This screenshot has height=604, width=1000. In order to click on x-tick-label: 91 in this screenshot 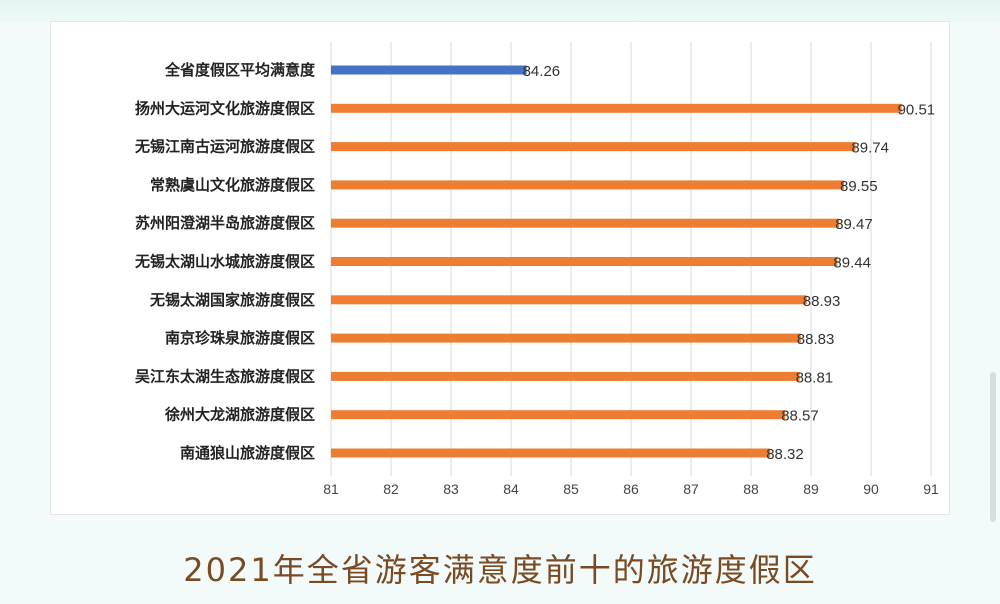, I will do `click(931, 489)`.